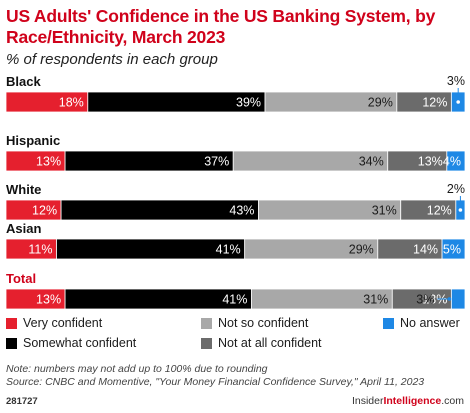  Describe the element at coordinates (40, 250) in the screenshot. I see `data-label: 11%` at that location.